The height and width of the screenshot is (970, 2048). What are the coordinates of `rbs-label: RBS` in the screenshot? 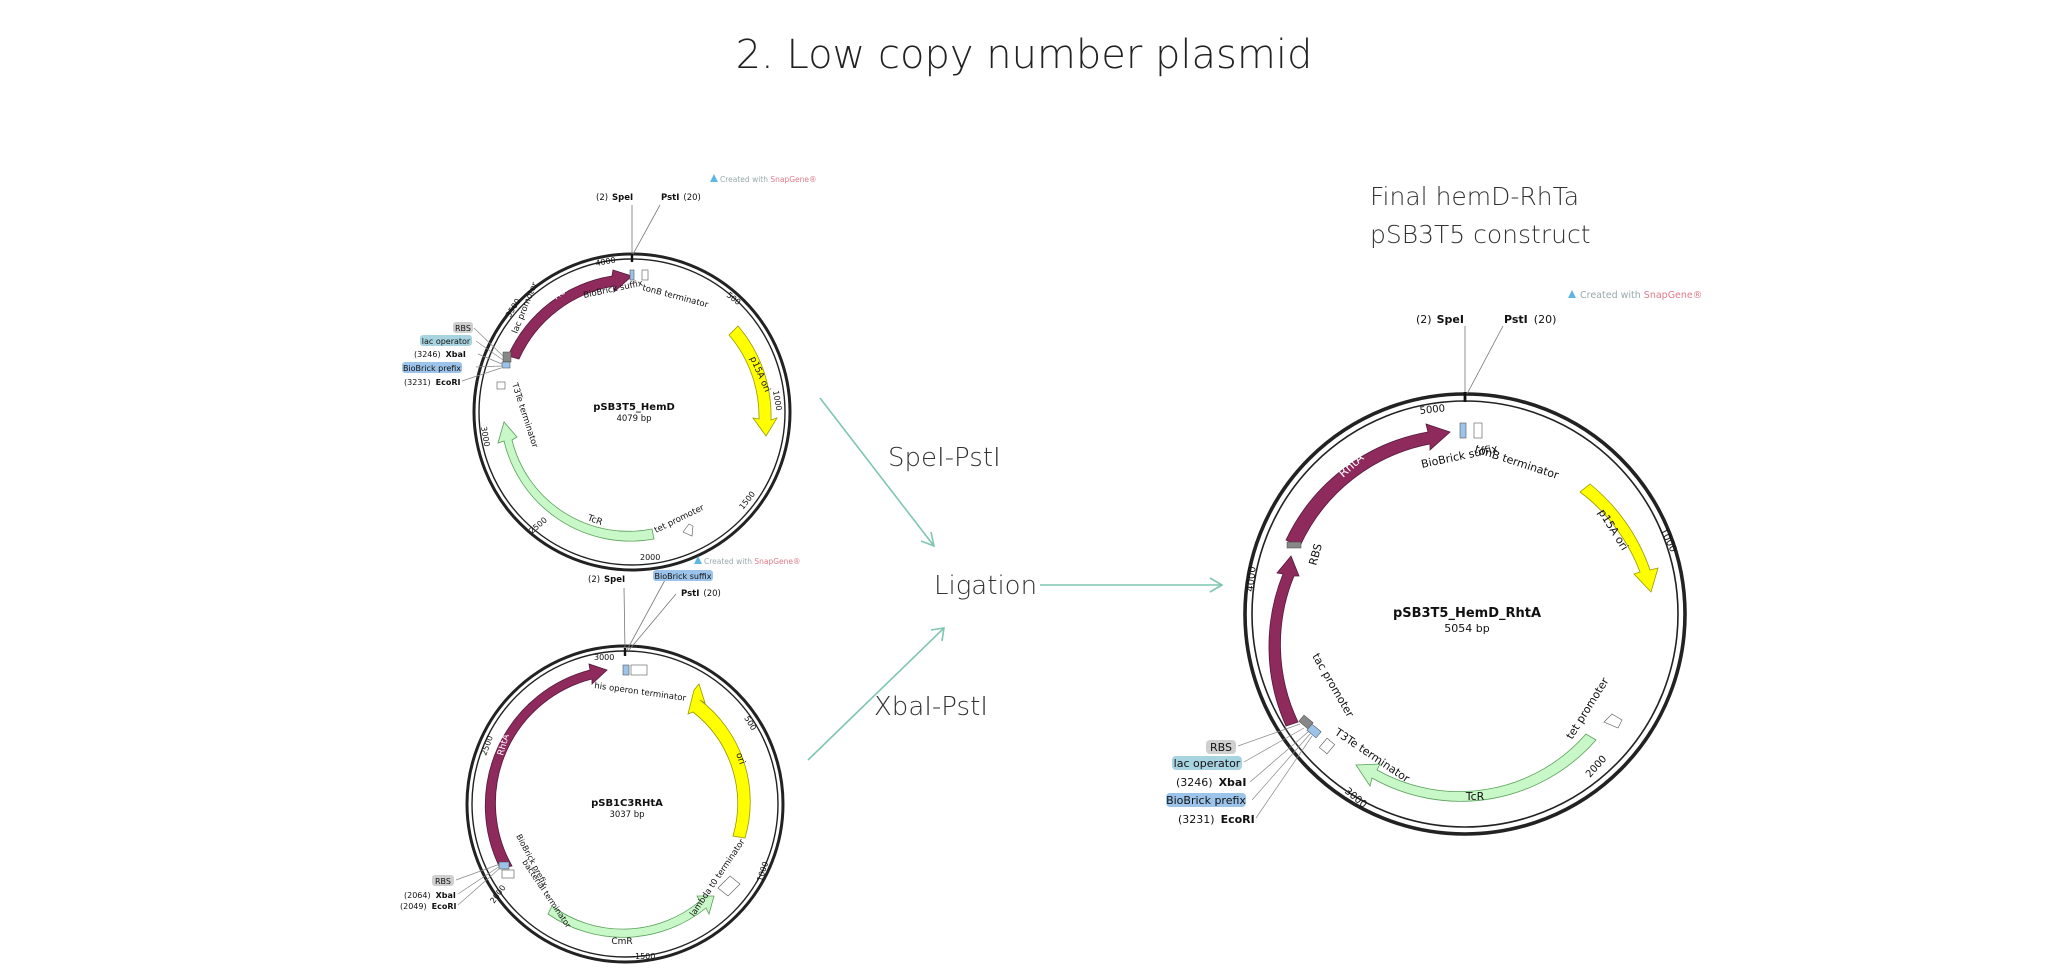 It's located at (463, 328).